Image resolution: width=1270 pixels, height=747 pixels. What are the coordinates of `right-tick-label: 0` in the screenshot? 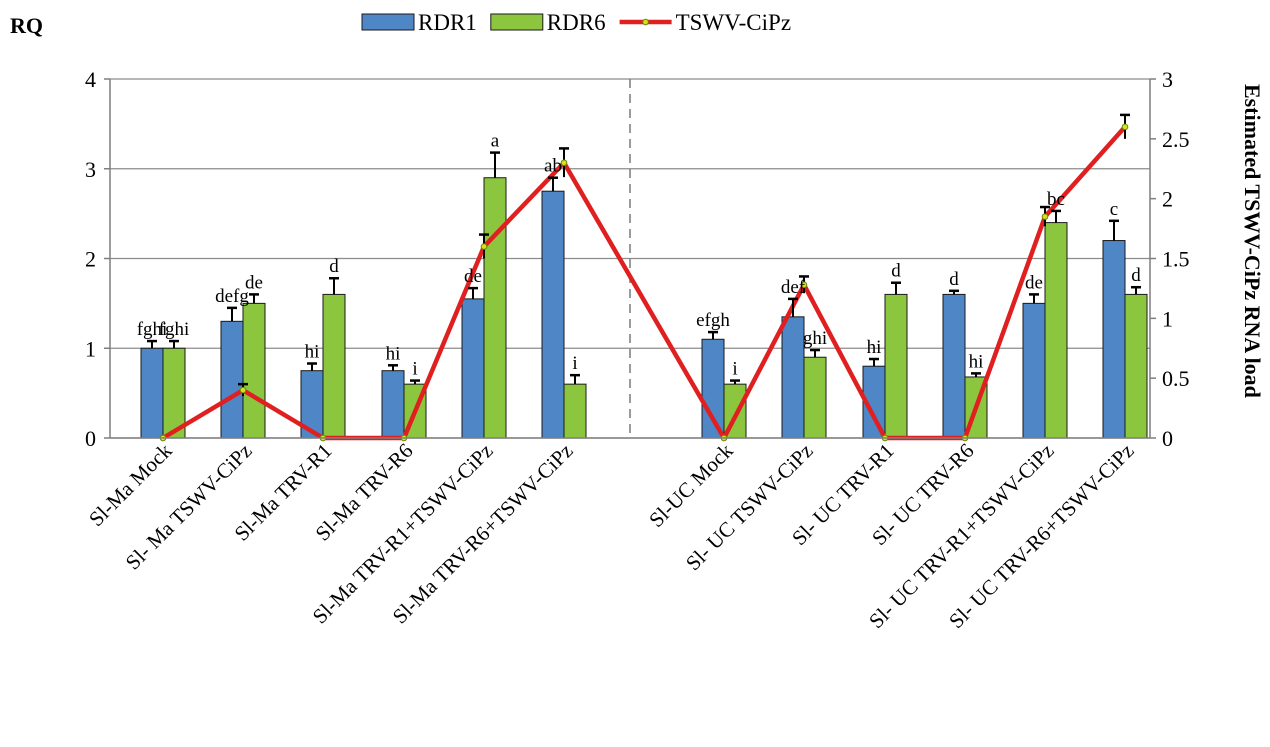 It's located at (1167, 438).